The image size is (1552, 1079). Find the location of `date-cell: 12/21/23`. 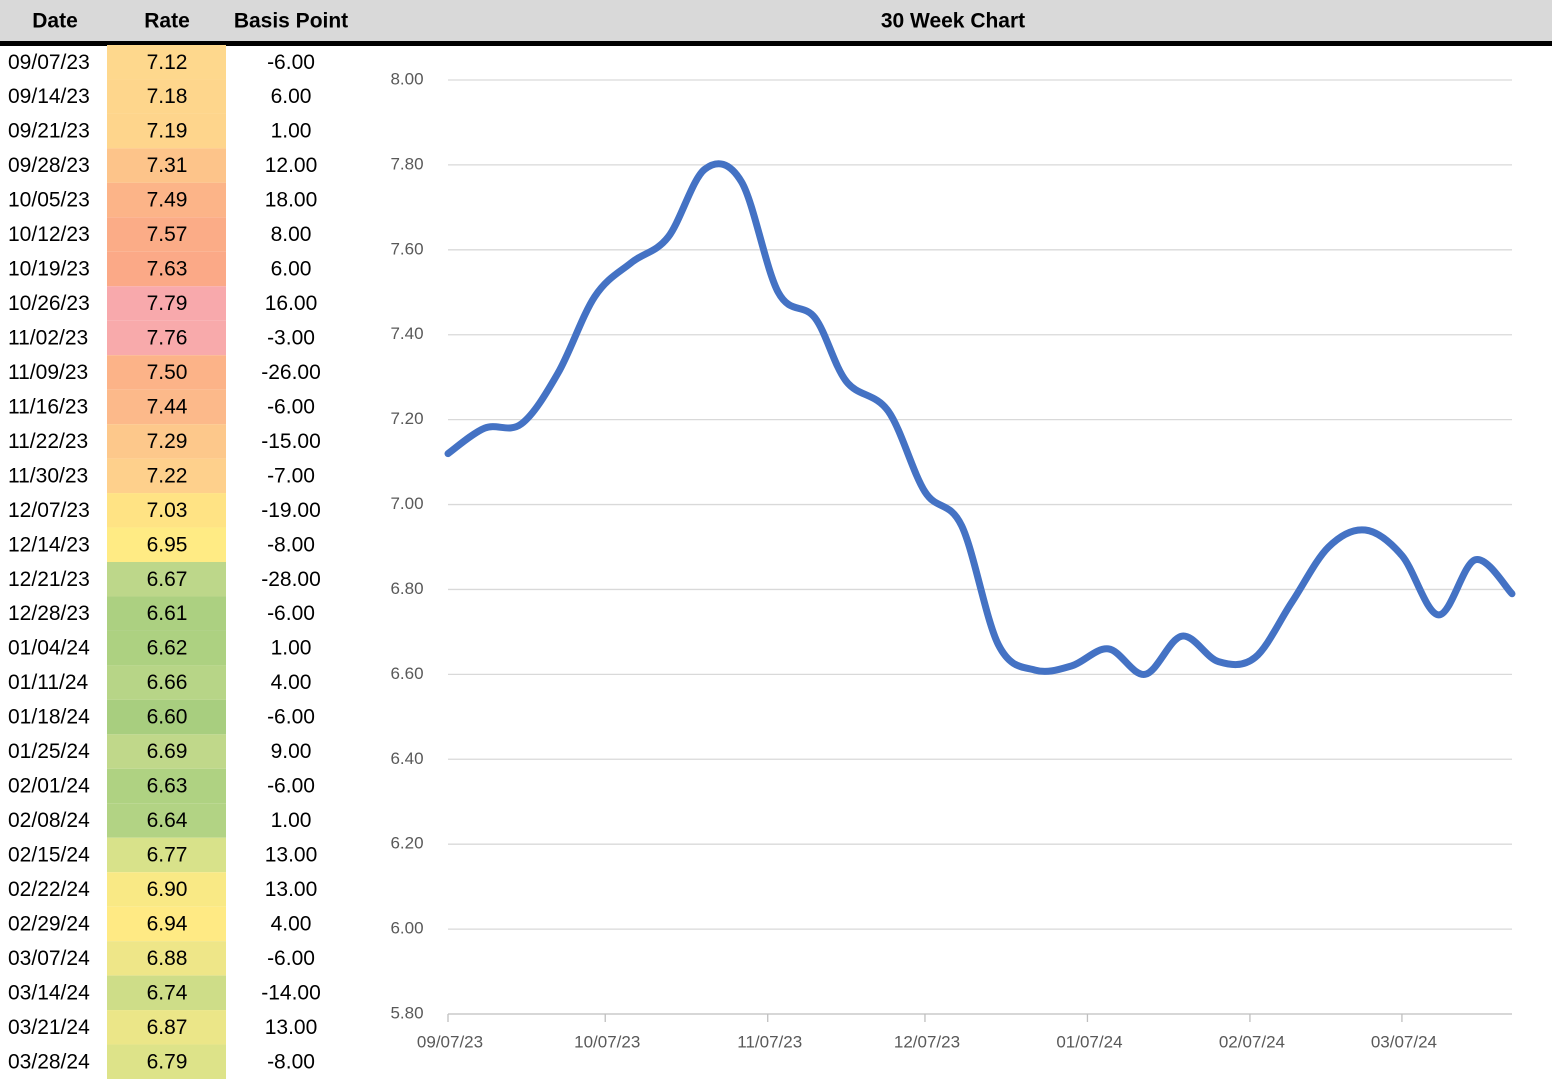

date-cell: 12/21/23 is located at coordinates (49, 579).